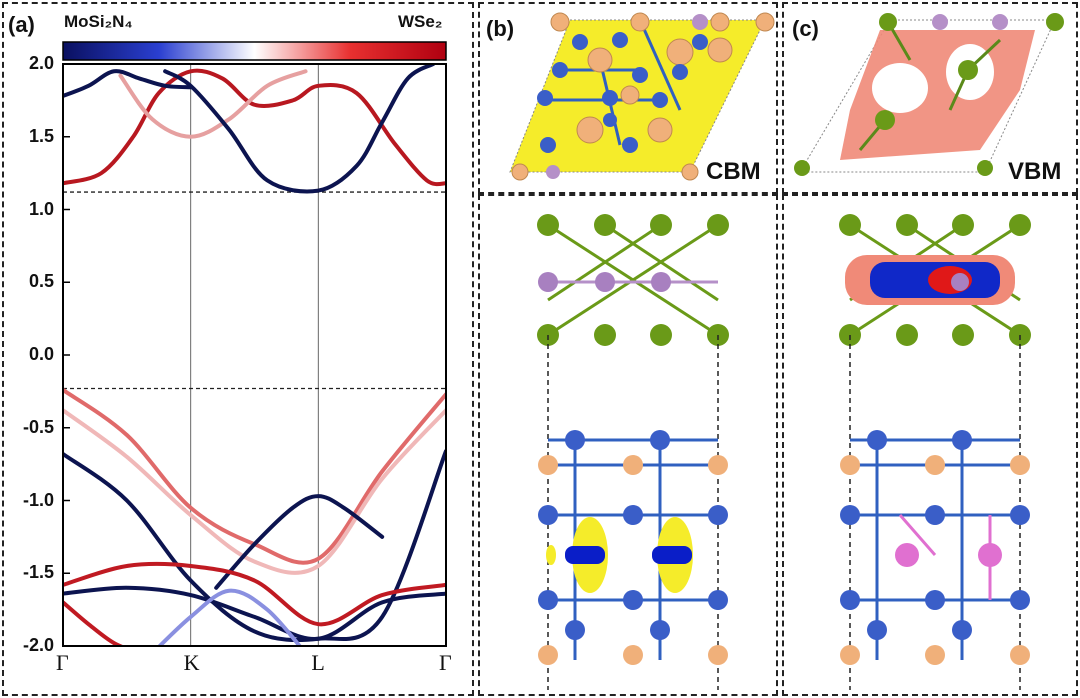  Describe the element at coordinates (38, 645) in the screenshot. I see `y-tick-label: -2.0` at that location.